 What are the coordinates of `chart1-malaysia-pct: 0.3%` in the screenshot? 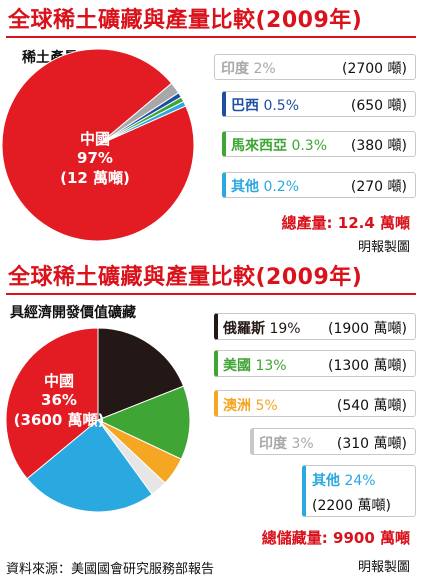 It's located at (309, 146).